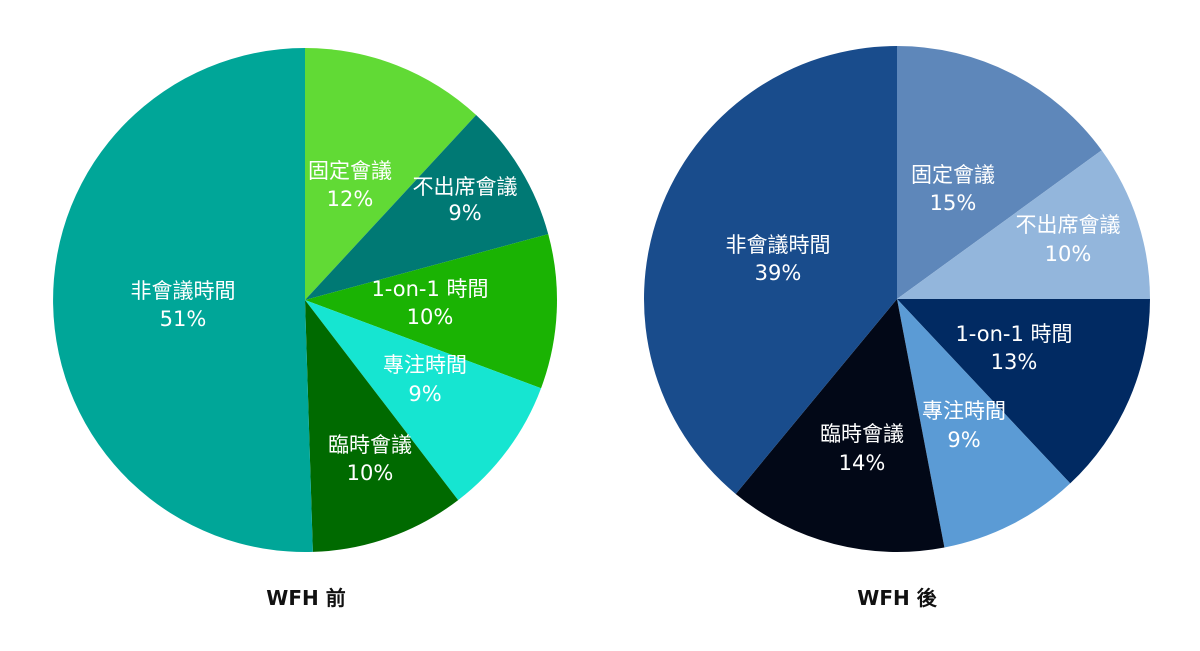  Describe the element at coordinates (964, 411) in the screenshot. I see `slice-label-after-3: 專注時間` at that location.